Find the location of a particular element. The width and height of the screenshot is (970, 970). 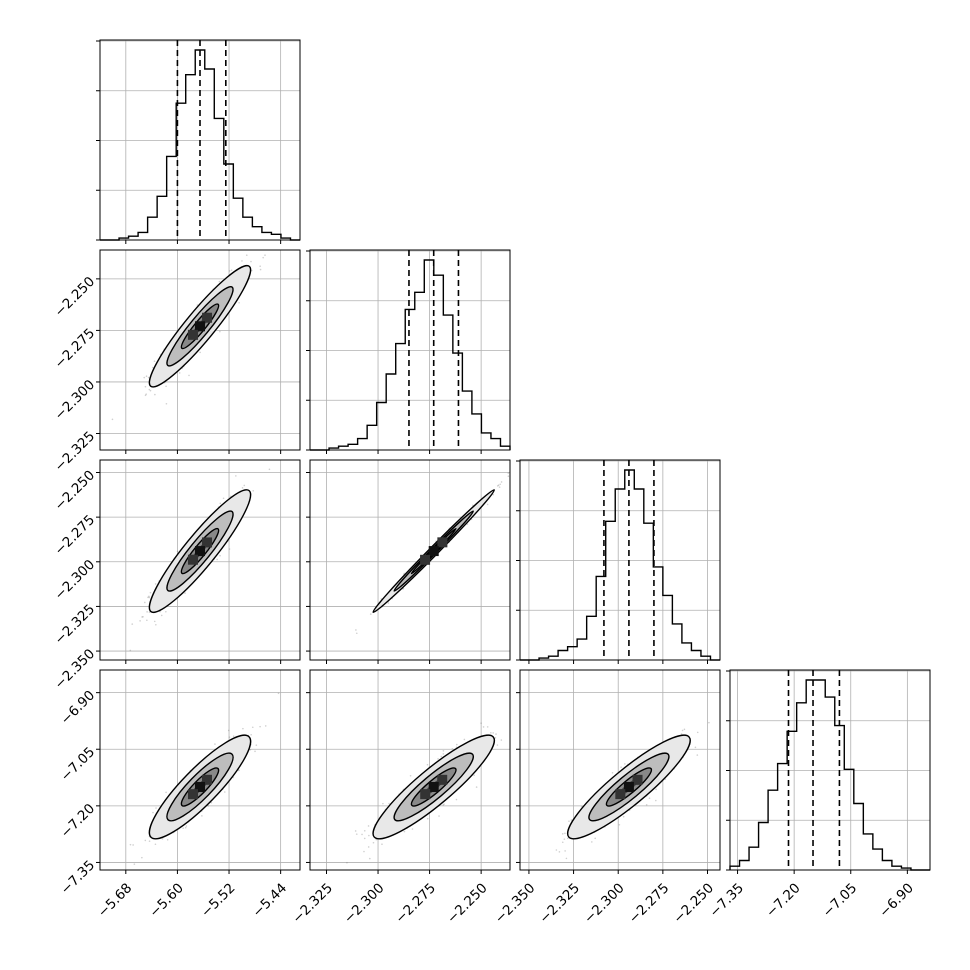

y-tick-label: −2.250 is located at coordinates (75, 297).